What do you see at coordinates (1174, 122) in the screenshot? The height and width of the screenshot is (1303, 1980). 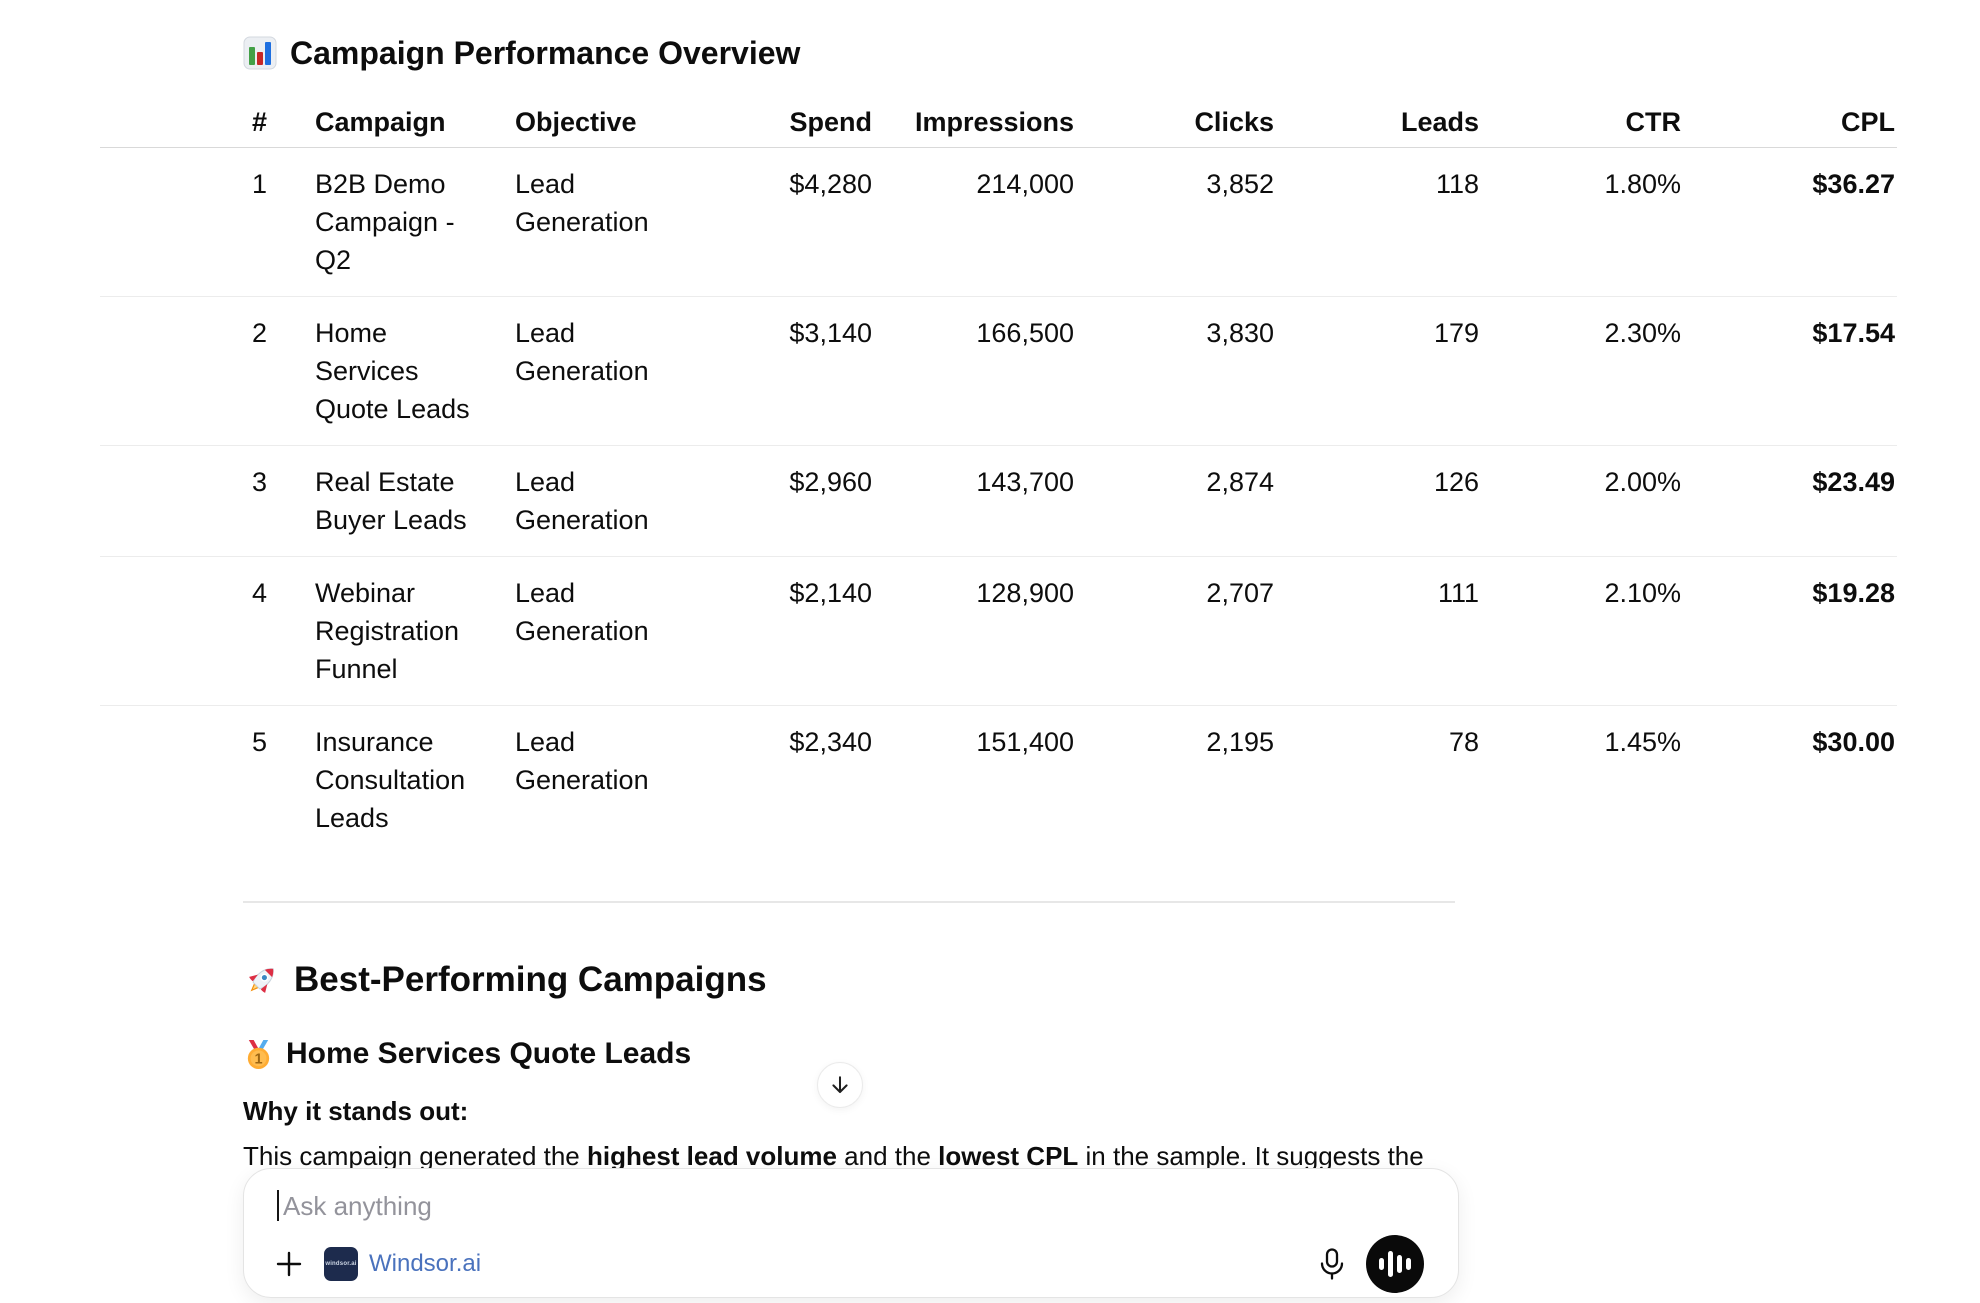 I see `column-header-clicks: Clicks` at bounding box center [1174, 122].